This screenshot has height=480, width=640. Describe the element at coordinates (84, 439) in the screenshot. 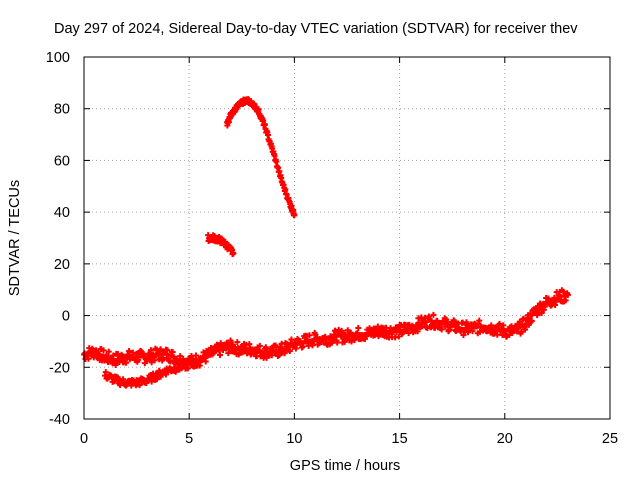

I see `x-tick-label: 0` at that location.